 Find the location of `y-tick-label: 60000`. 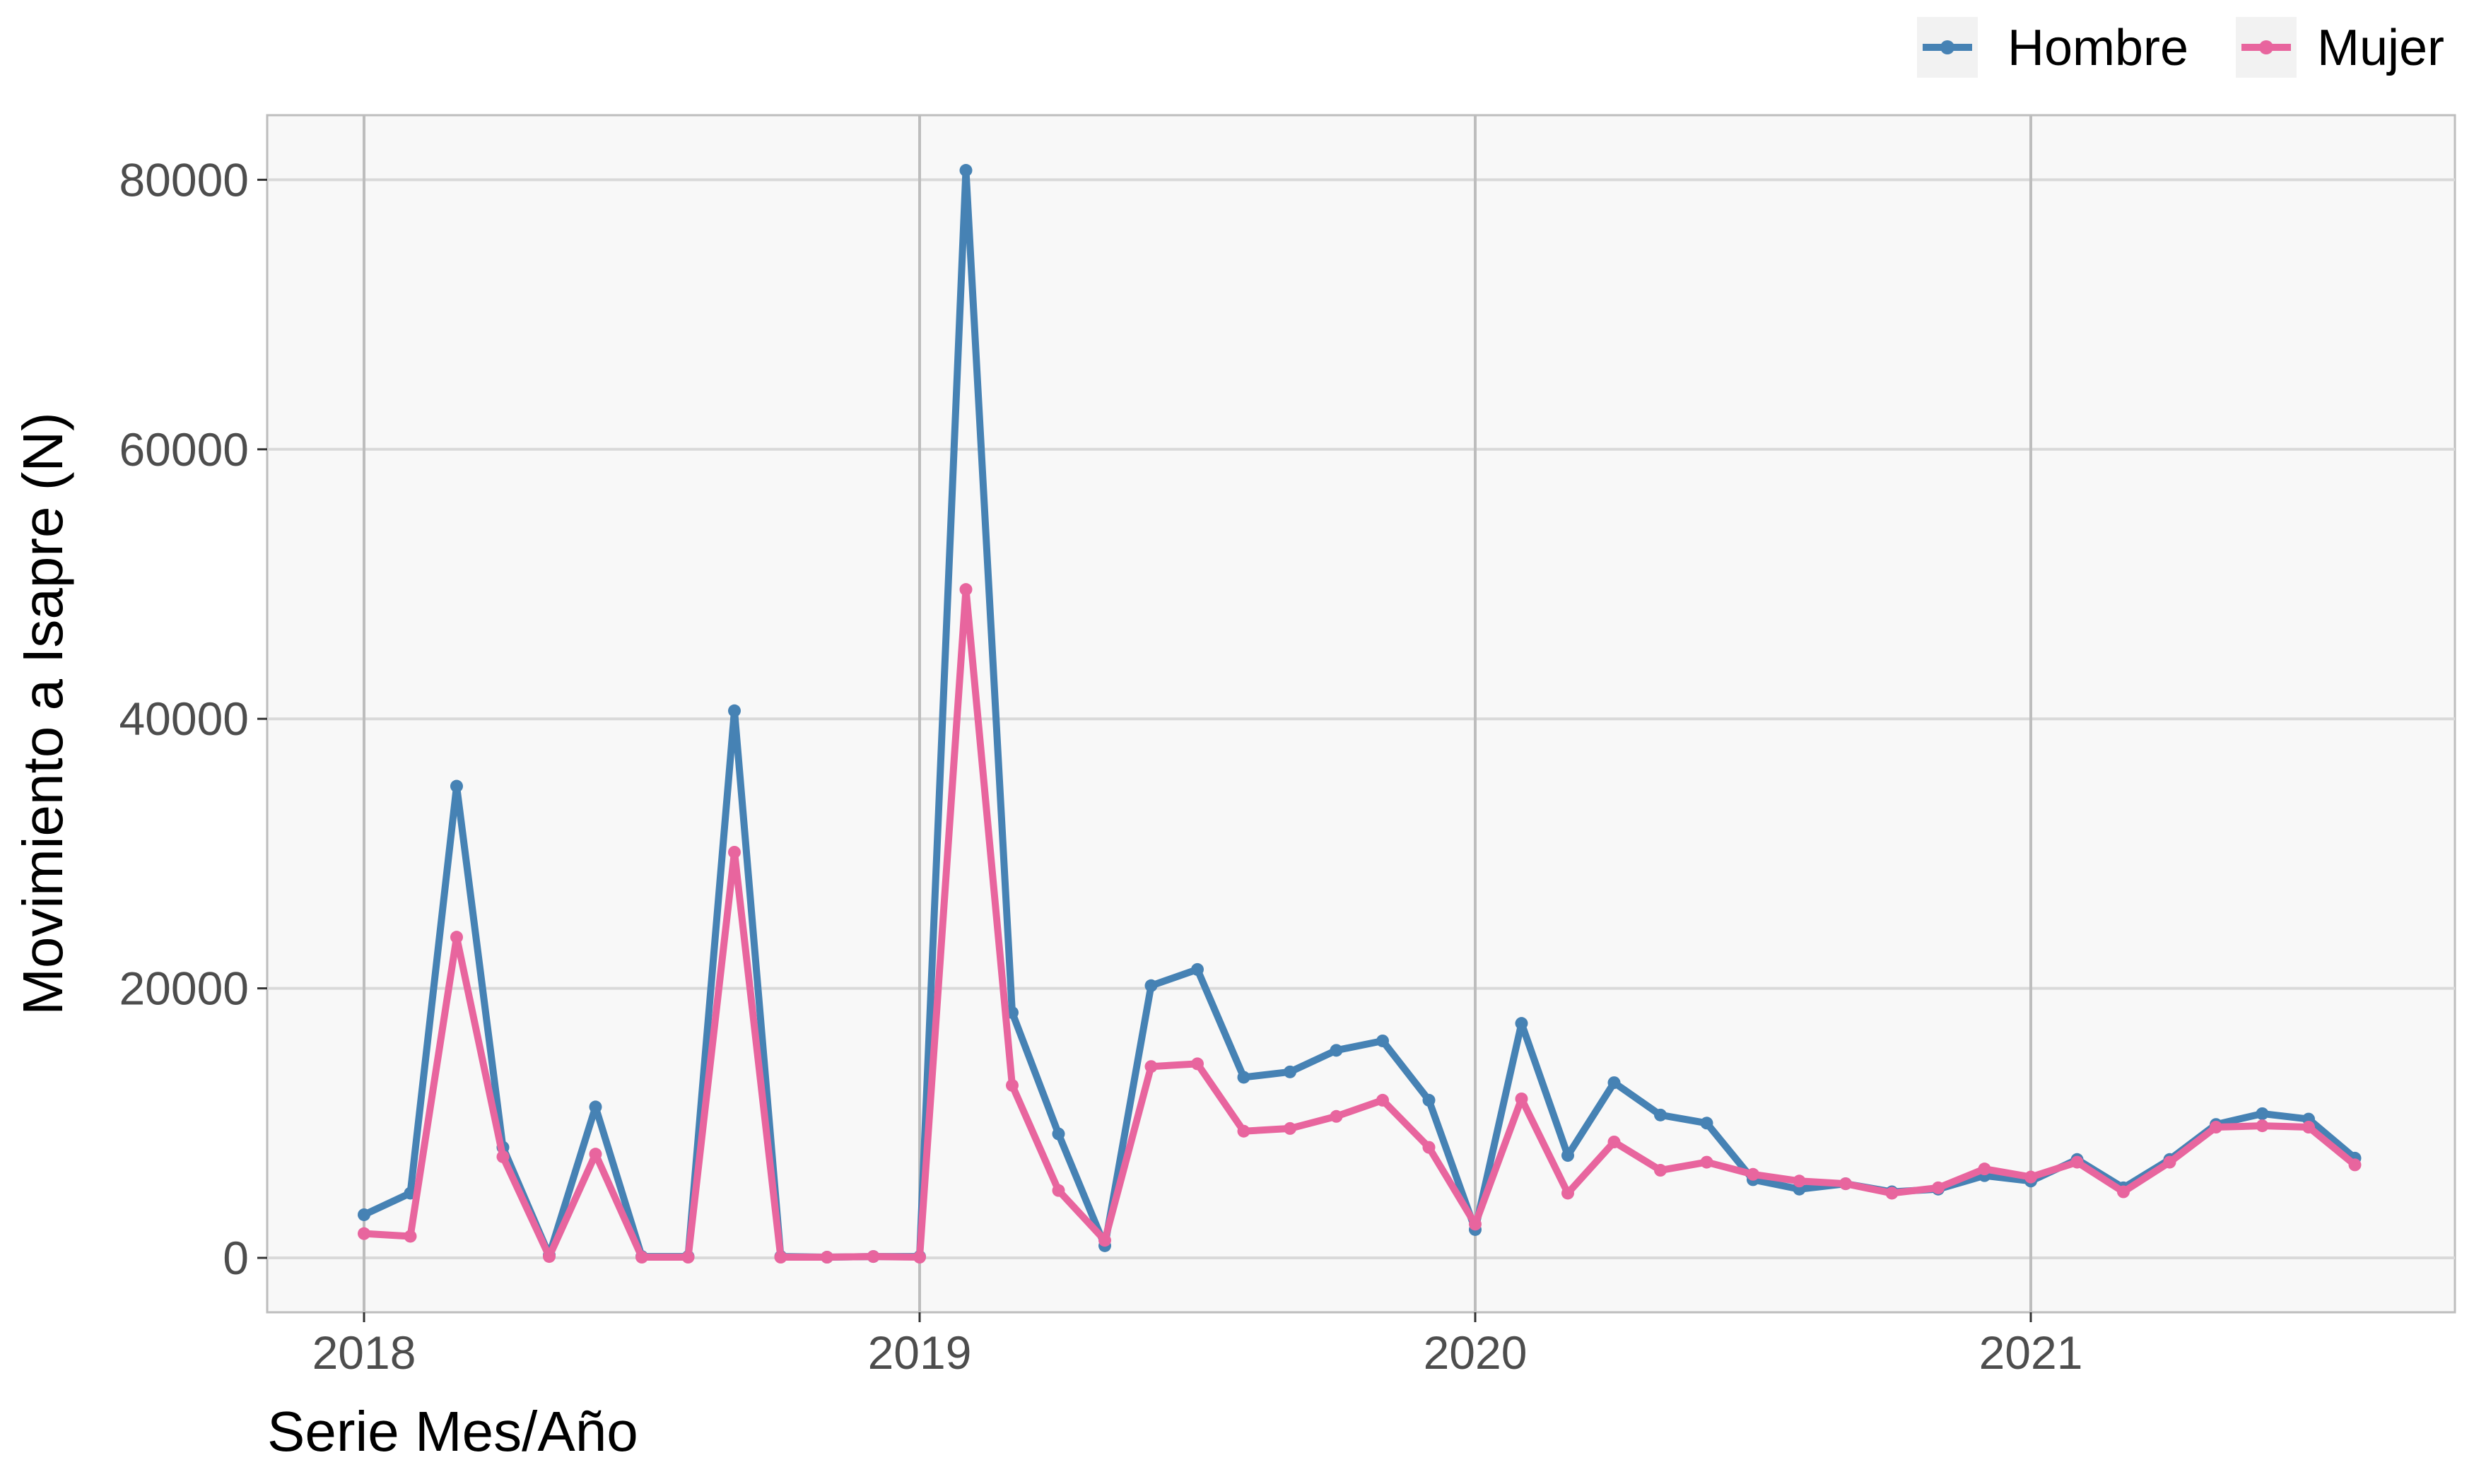

y-tick-label: 60000 is located at coordinates (184, 449).